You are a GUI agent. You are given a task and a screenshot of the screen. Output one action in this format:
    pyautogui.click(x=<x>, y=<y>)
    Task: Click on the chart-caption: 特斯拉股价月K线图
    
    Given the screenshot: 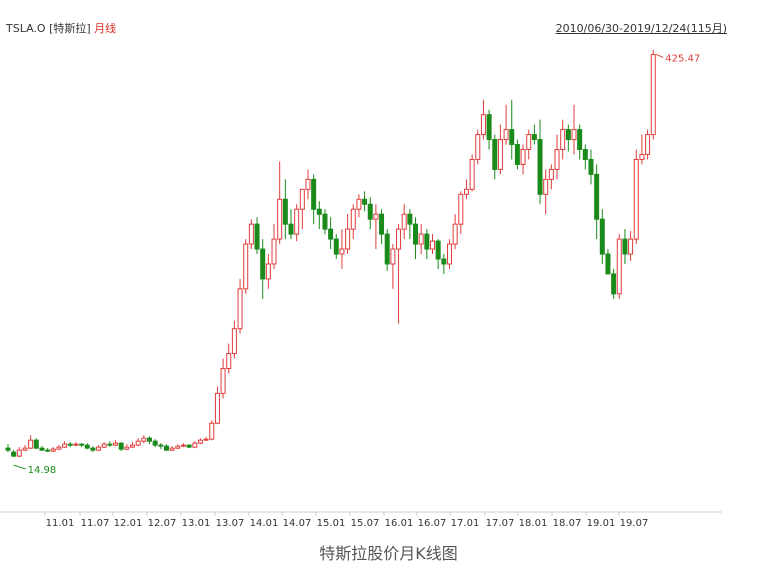 What is the action you would take?
    pyautogui.click(x=388, y=553)
    